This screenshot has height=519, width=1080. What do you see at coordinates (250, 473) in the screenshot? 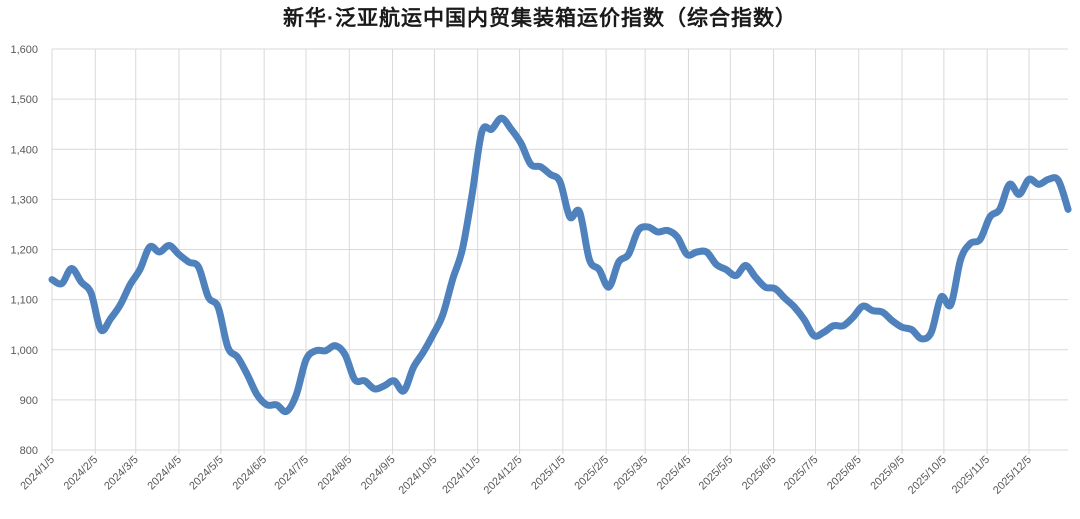
I see `x-tick-label: 2024/6/5` at bounding box center [250, 473].